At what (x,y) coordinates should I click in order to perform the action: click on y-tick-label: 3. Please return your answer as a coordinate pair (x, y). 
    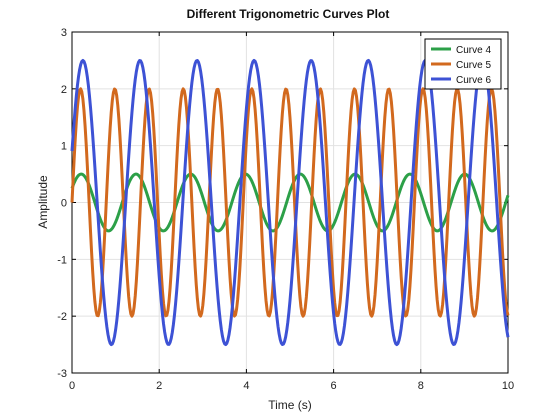
    Looking at the image, I should click on (64, 33).